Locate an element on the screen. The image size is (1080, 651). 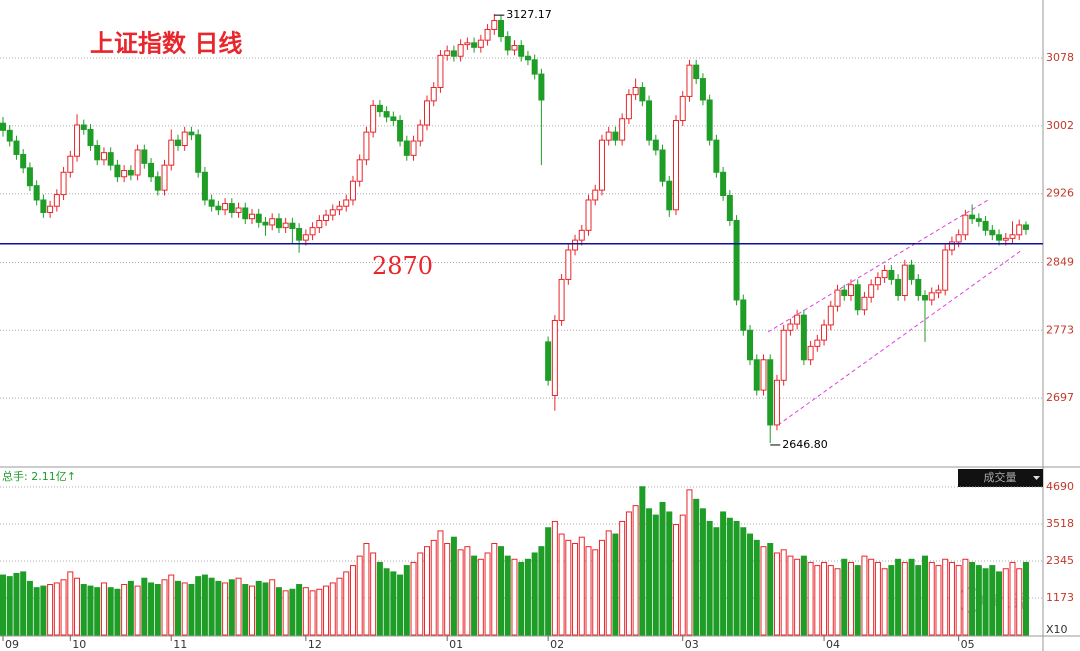
y-tick-label: 4690 is located at coordinates (1060, 486).